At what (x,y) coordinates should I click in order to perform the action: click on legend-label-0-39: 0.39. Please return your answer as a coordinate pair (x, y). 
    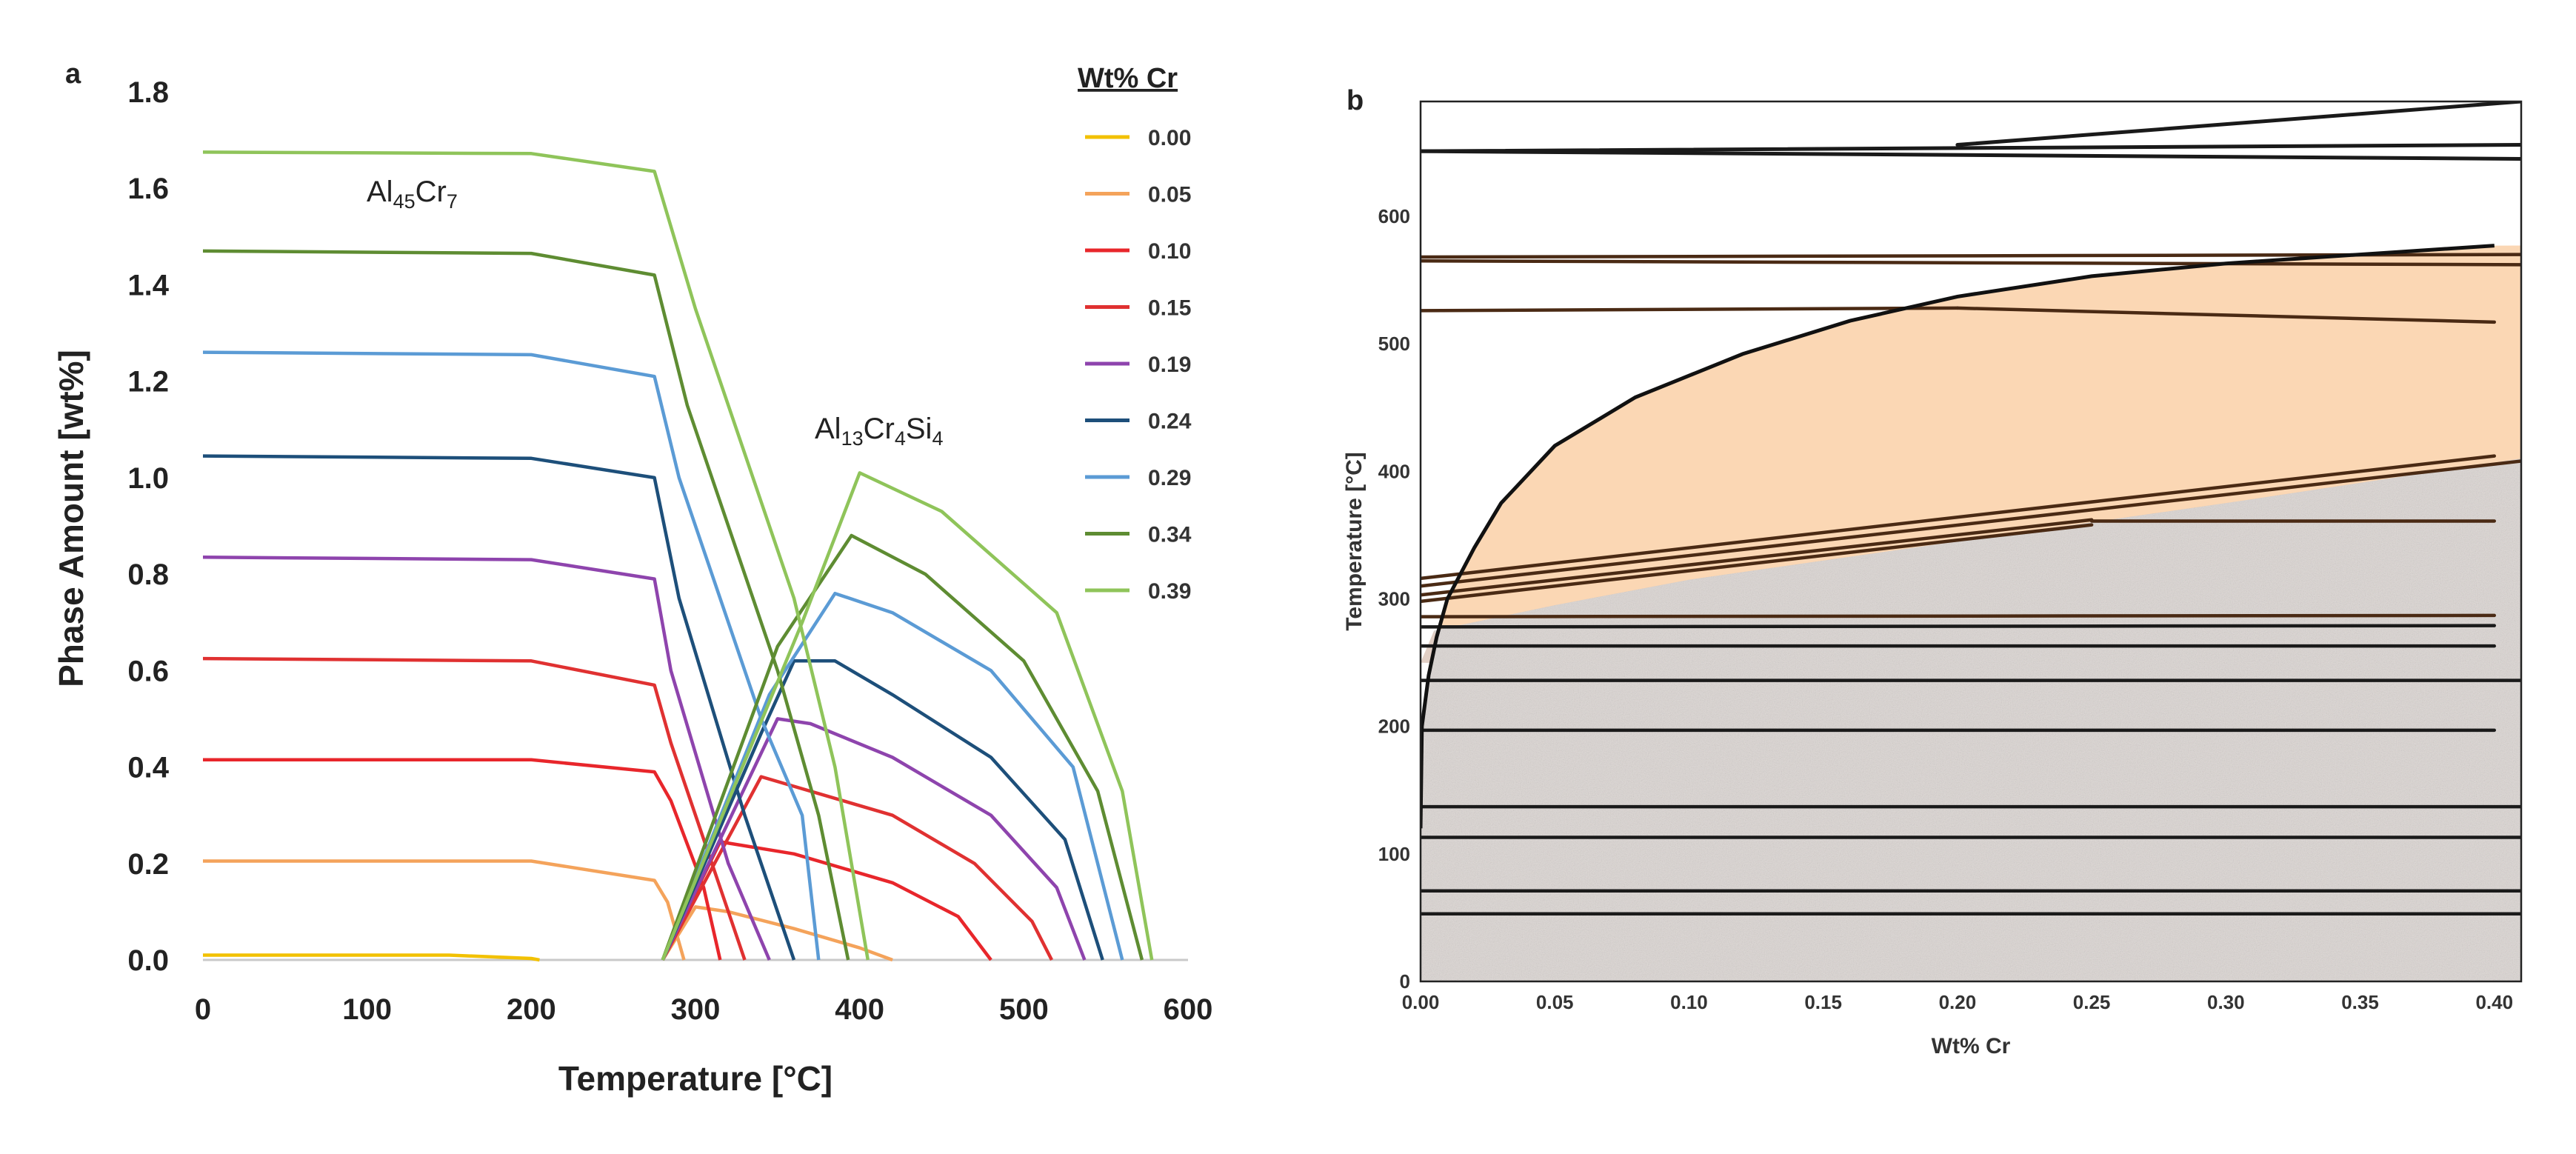
    Looking at the image, I should click on (1169, 591).